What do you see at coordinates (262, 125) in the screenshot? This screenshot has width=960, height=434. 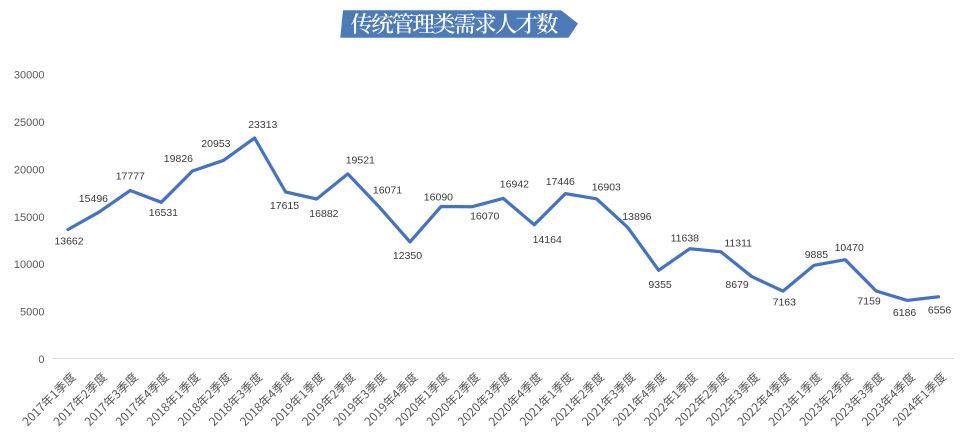 I see `svg-text: 23313` at bounding box center [262, 125].